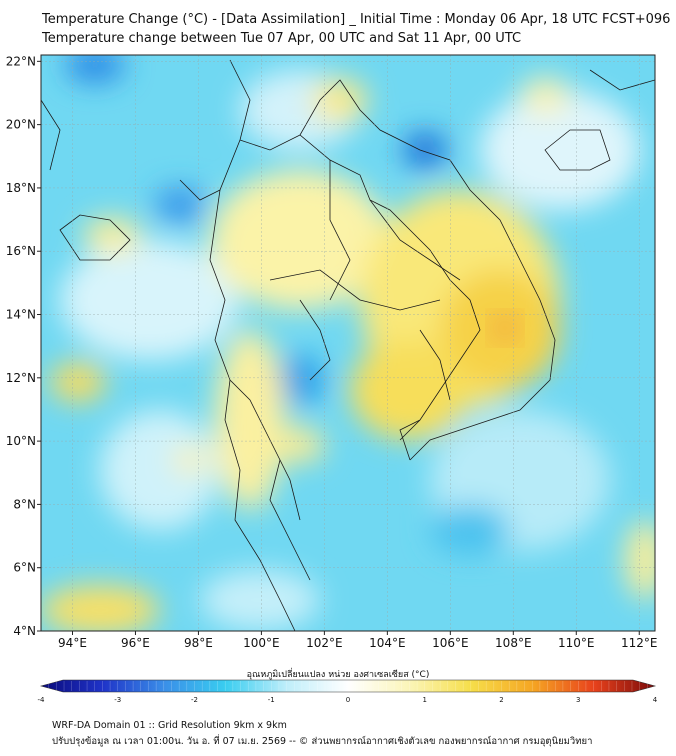 This screenshot has height=756, width=676. Describe the element at coordinates (578, 700) in the screenshot. I see `colorbar-tick-label: 3` at that location.